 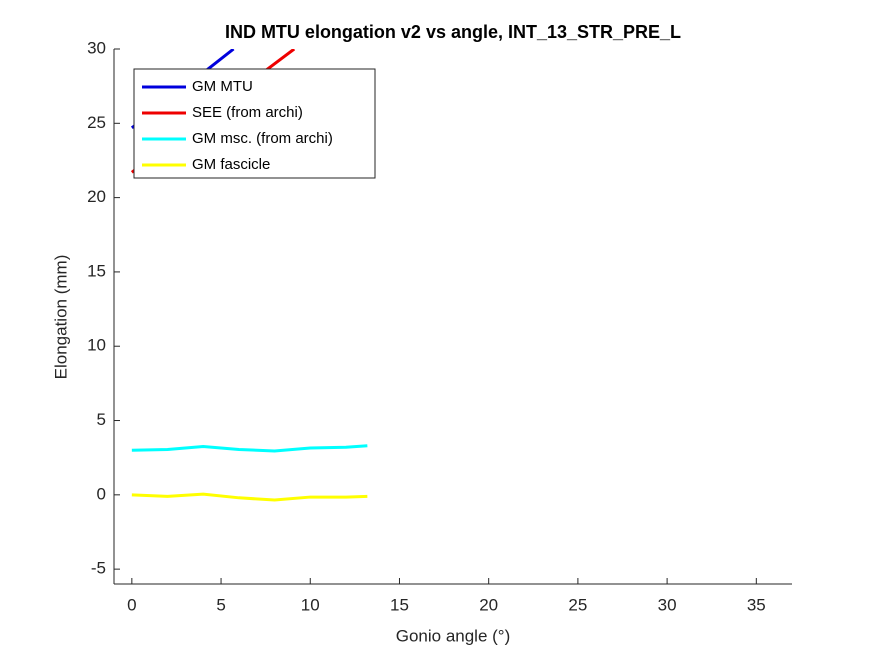 I want to click on x-tick-label: 10, so click(x=310, y=604).